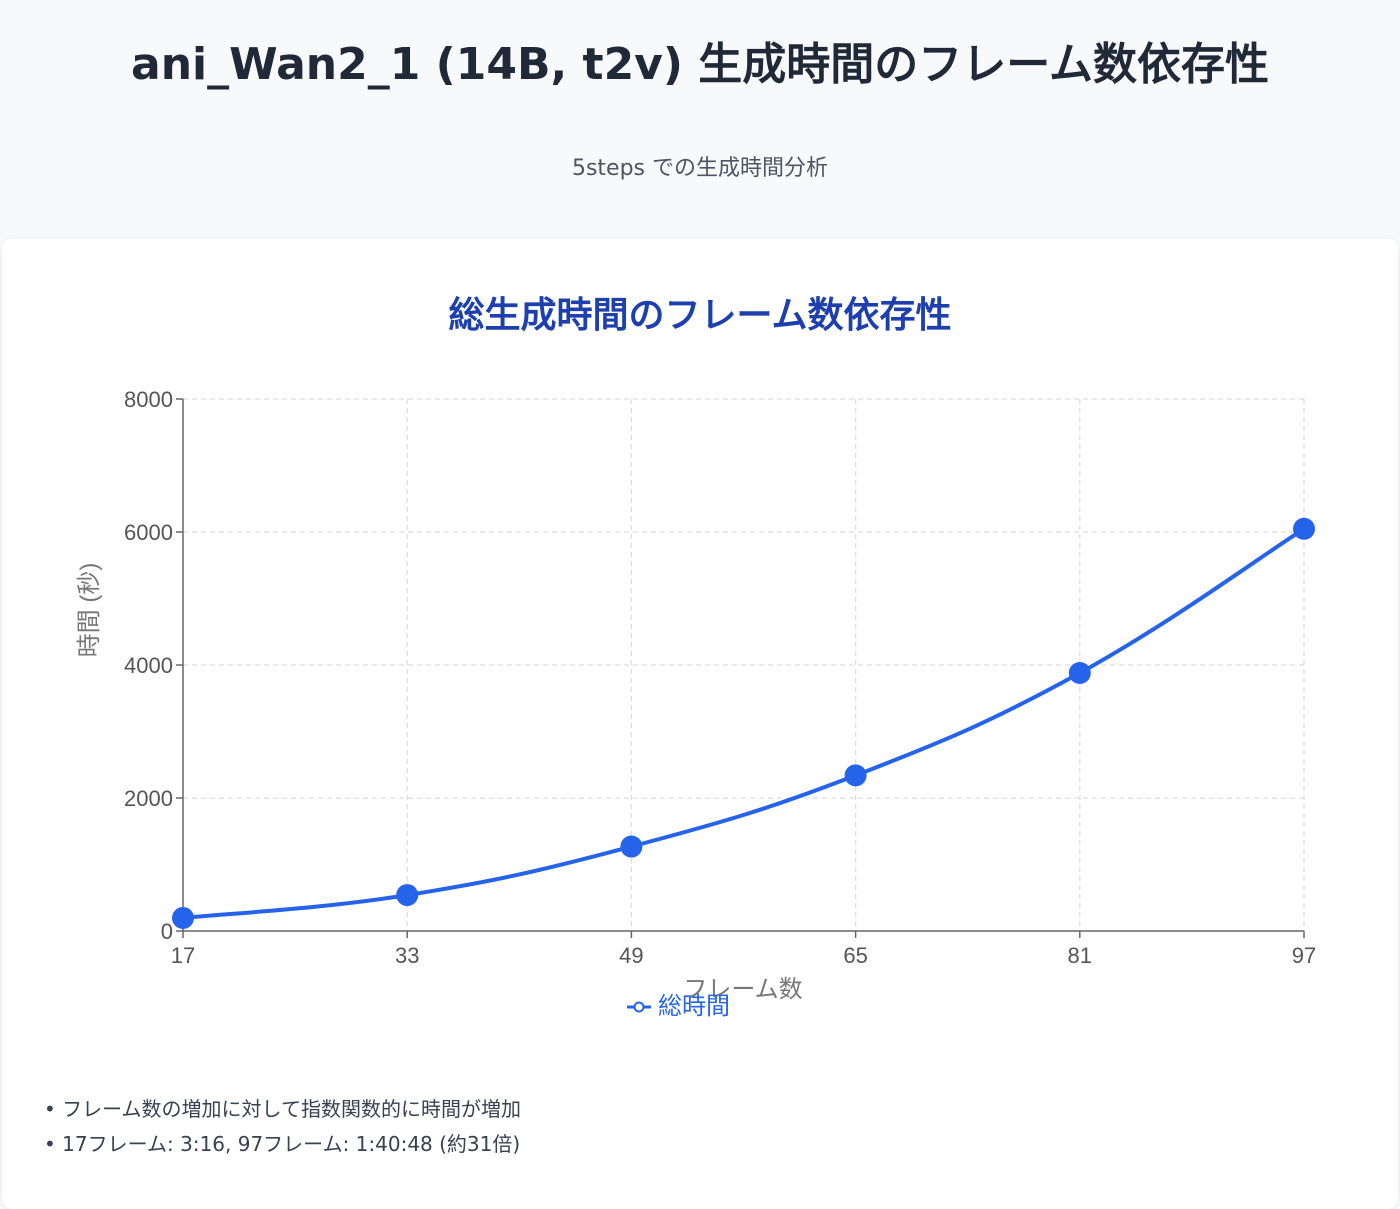 The width and height of the screenshot is (1400, 1209). Describe the element at coordinates (148, 798) in the screenshot. I see `y-tick-label: 2000` at that location.